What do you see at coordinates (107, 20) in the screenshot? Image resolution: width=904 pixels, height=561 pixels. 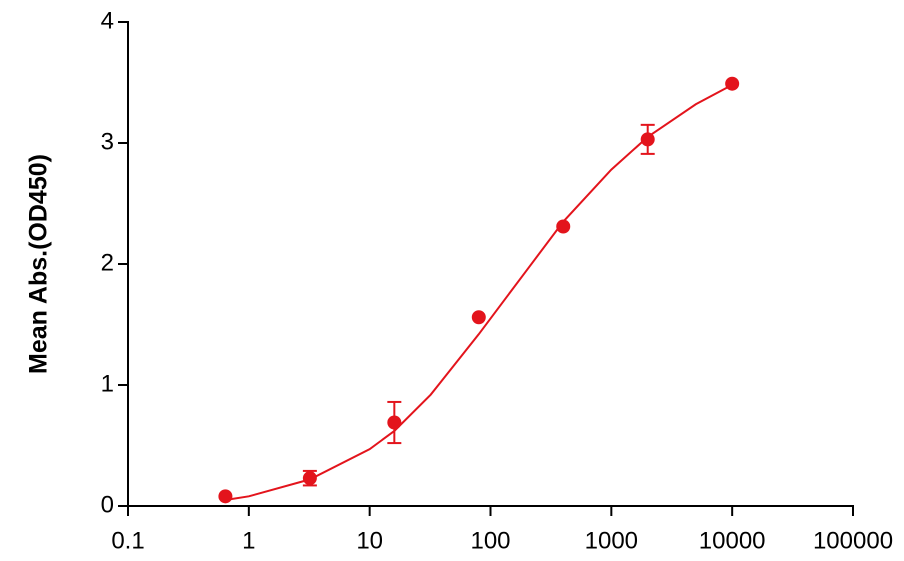 I see `y-tick-label: 4` at bounding box center [107, 20].